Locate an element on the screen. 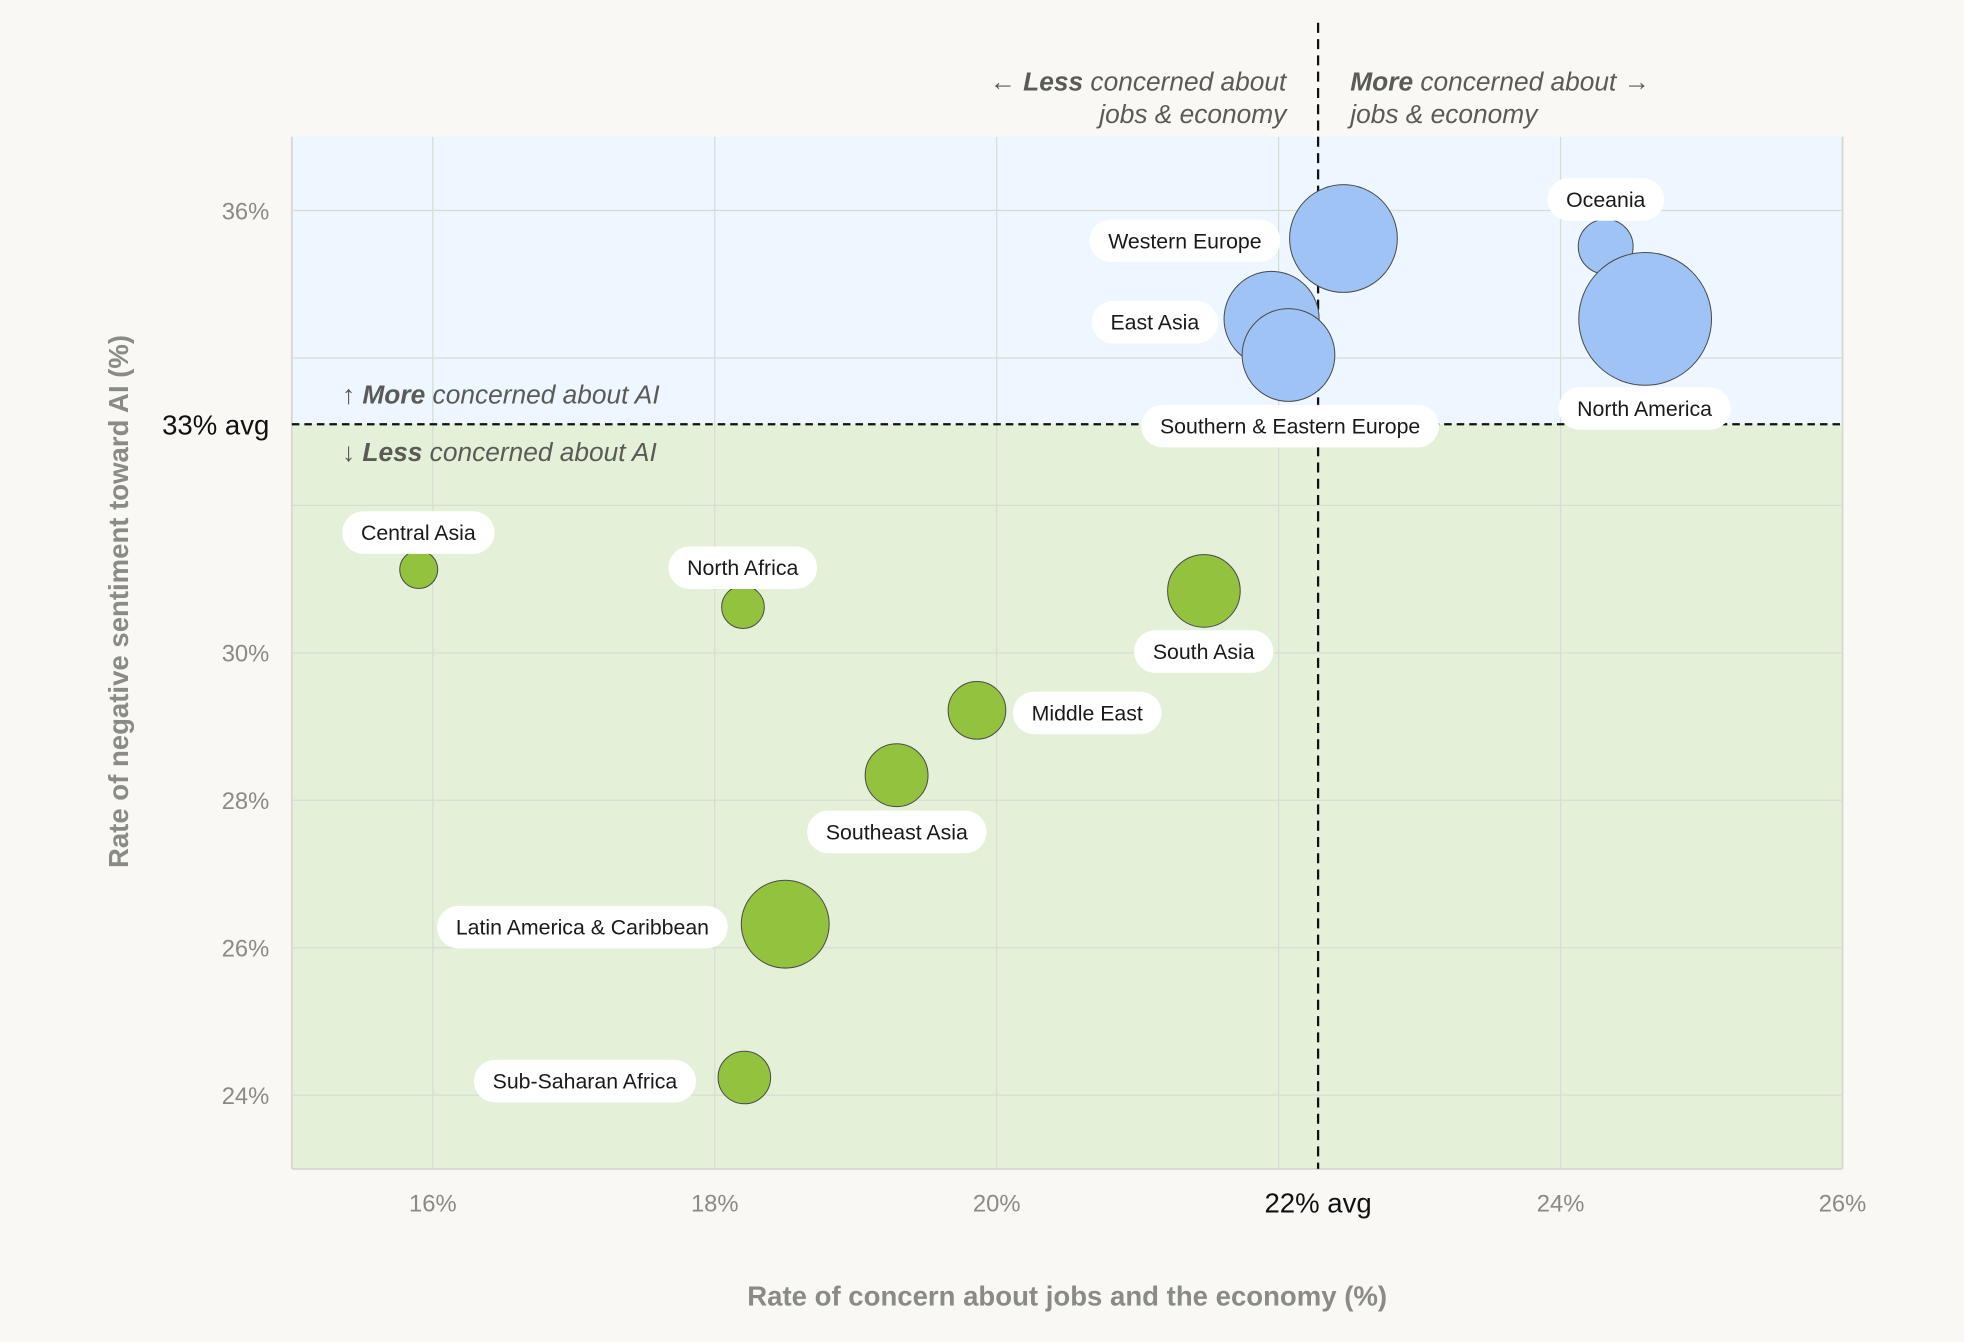 The height and width of the screenshot is (1342, 1964). bubble-label: South Asia is located at coordinates (1204, 651).